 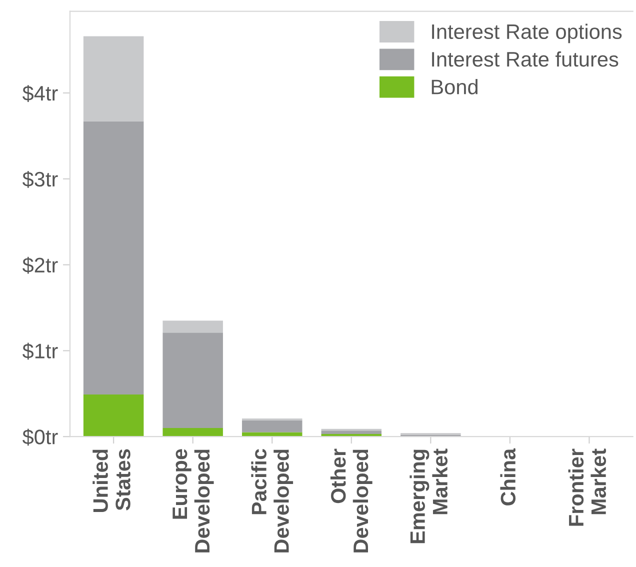 What do you see at coordinates (429, 496) in the screenshot?
I see `x-tick-label: Emerging Market` at bounding box center [429, 496].